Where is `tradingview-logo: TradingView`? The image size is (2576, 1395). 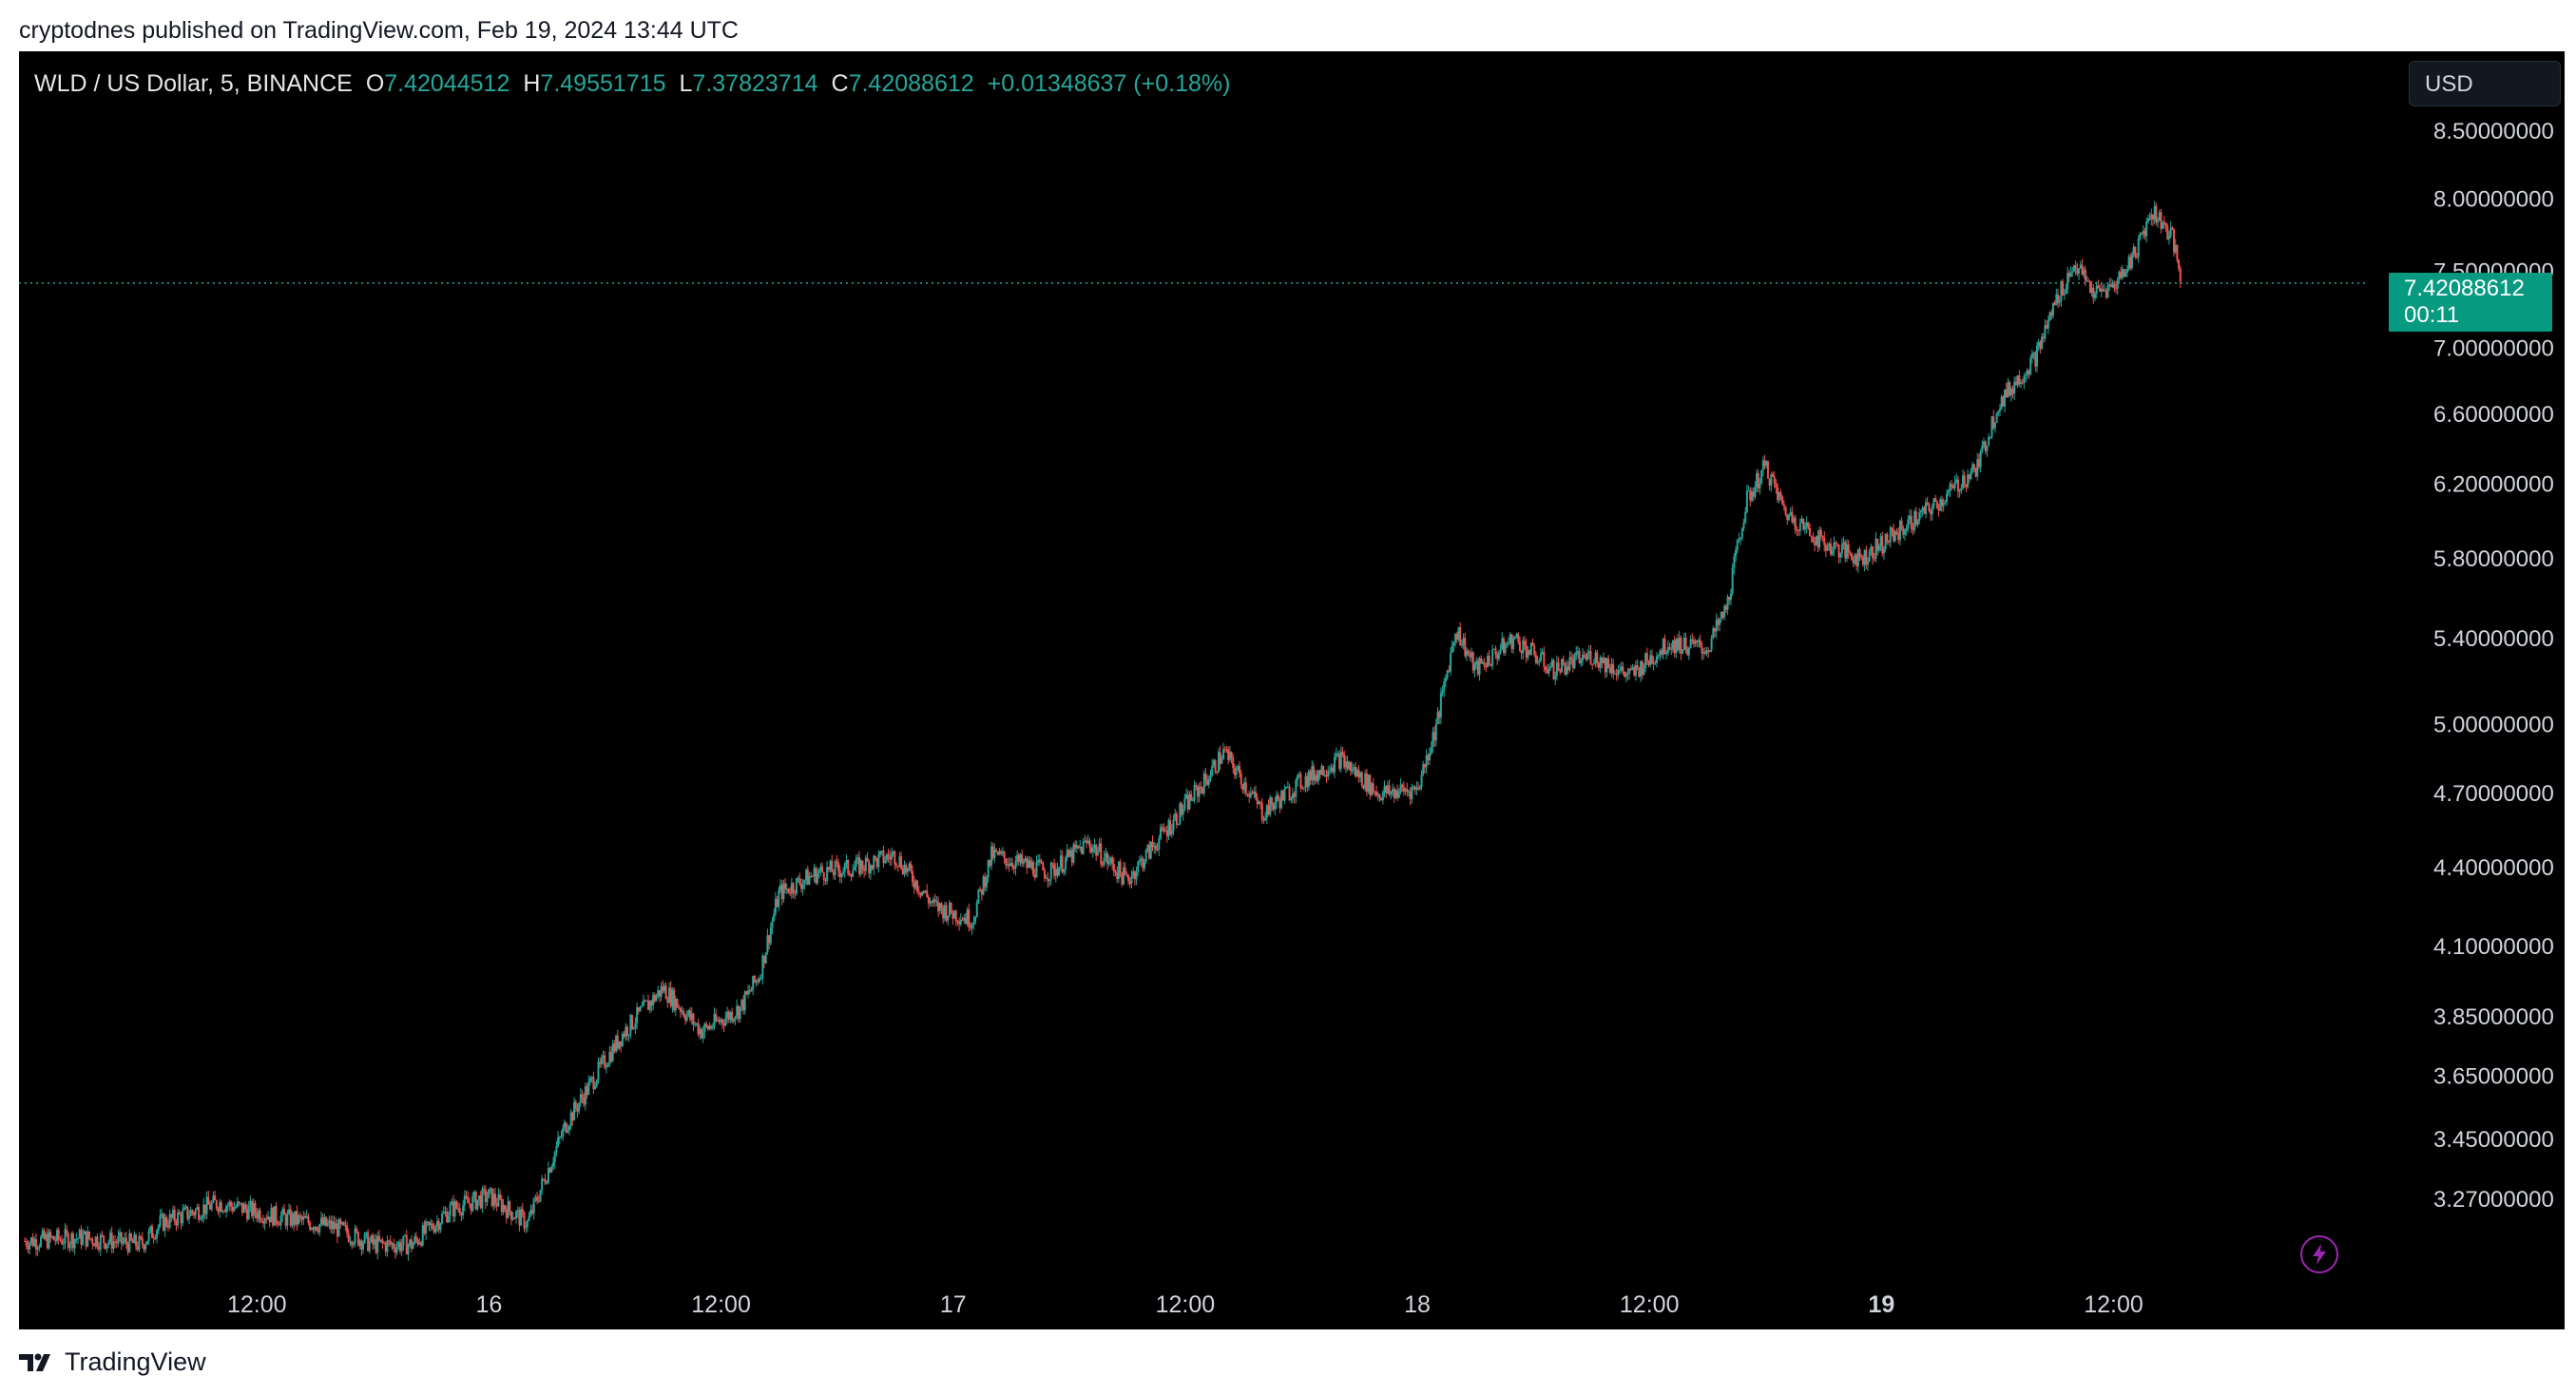
tradingview-logo: TradingView is located at coordinates (113, 1362).